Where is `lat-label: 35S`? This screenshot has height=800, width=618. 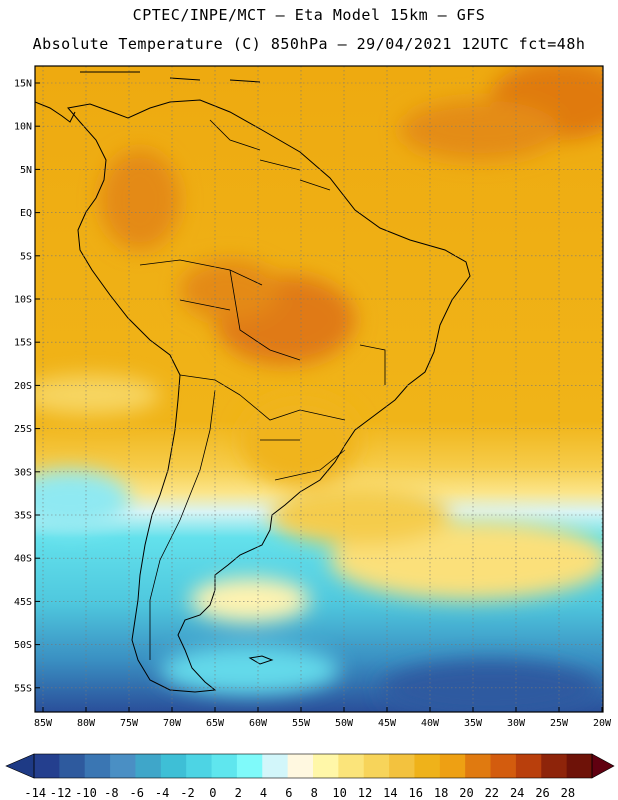 lat-label: 35S is located at coordinates (23, 516).